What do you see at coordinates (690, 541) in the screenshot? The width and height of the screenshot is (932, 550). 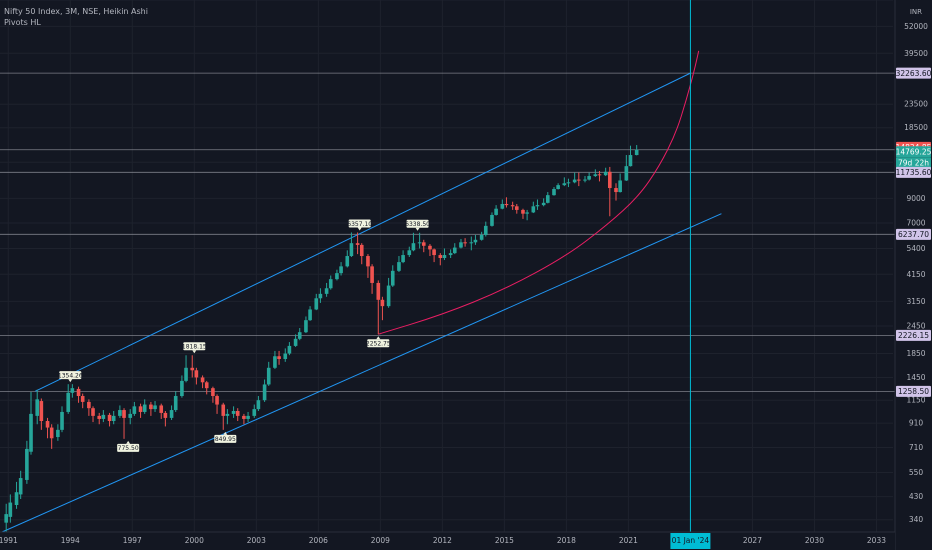 I see `date-marker-badge: 01 Jan '24` at bounding box center [690, 541].